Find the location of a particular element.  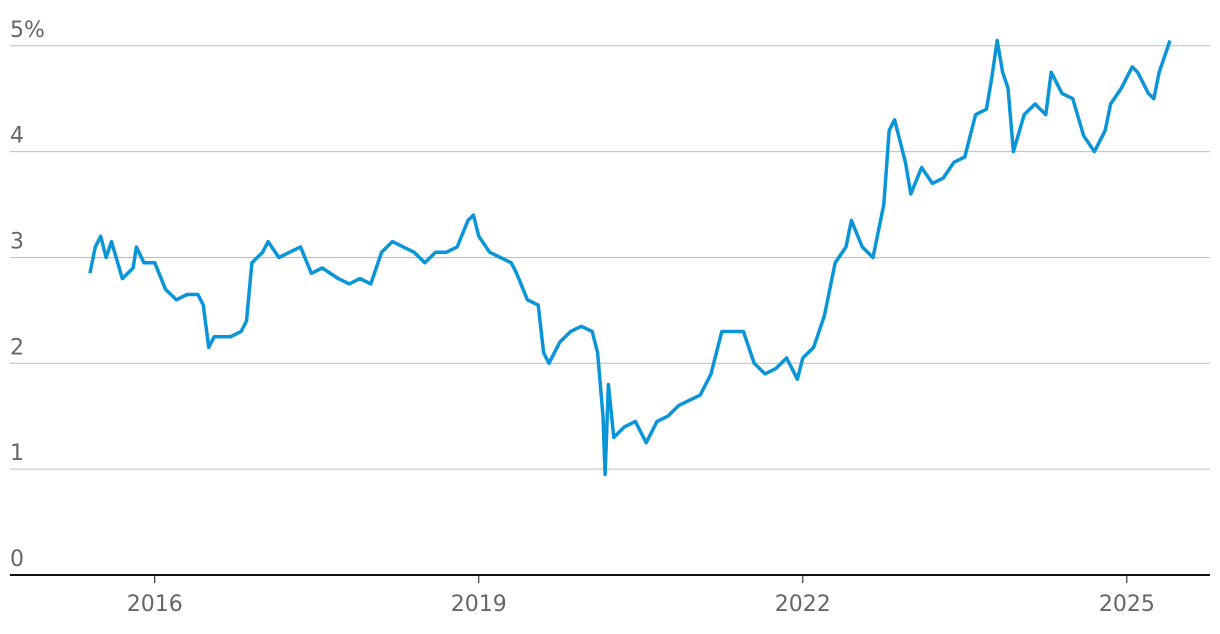

y-tick-label: 4 is located at coordinates (17, 136).